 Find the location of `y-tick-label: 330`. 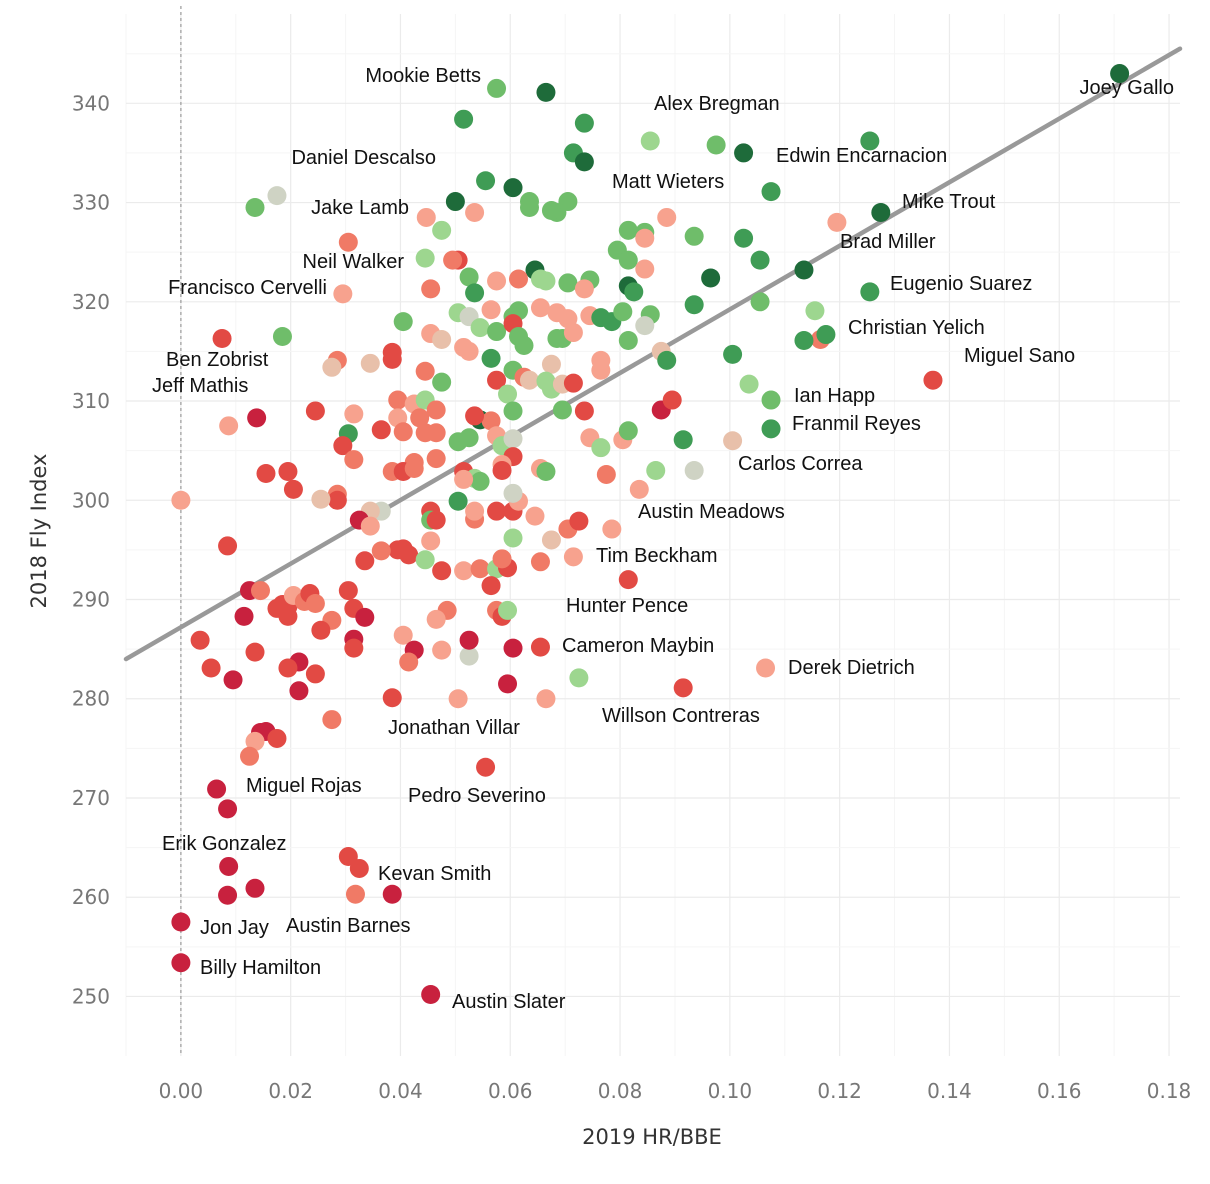

y-tick-label: 330 is located at coordinates (91, 203).